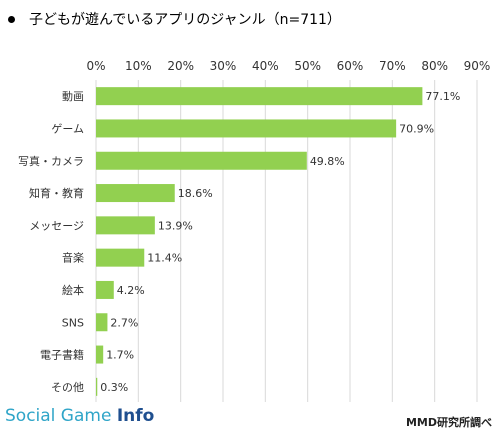 This screenshot has height=433, width=502. Describe the element at coordinates (164, 258) in the screenshot. I see `value-label: 11.4%` at that location.